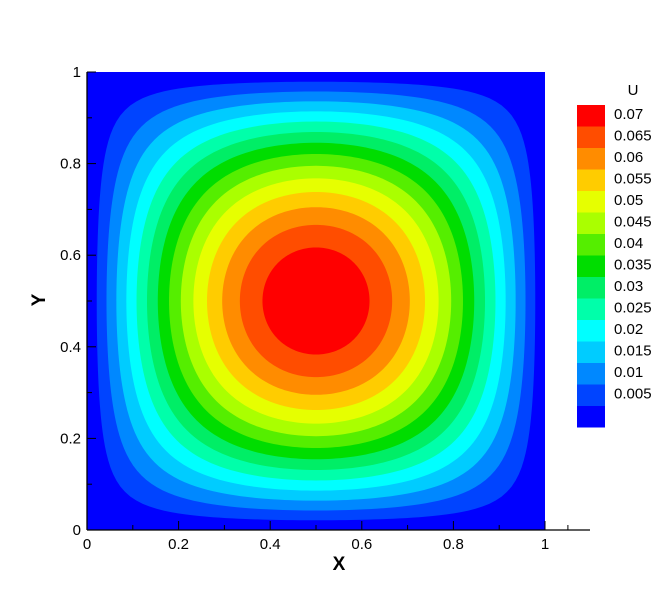  Describe the element at coordinates (39, 299) in the screenshot. I see `y-axis-label: Y` at that location.